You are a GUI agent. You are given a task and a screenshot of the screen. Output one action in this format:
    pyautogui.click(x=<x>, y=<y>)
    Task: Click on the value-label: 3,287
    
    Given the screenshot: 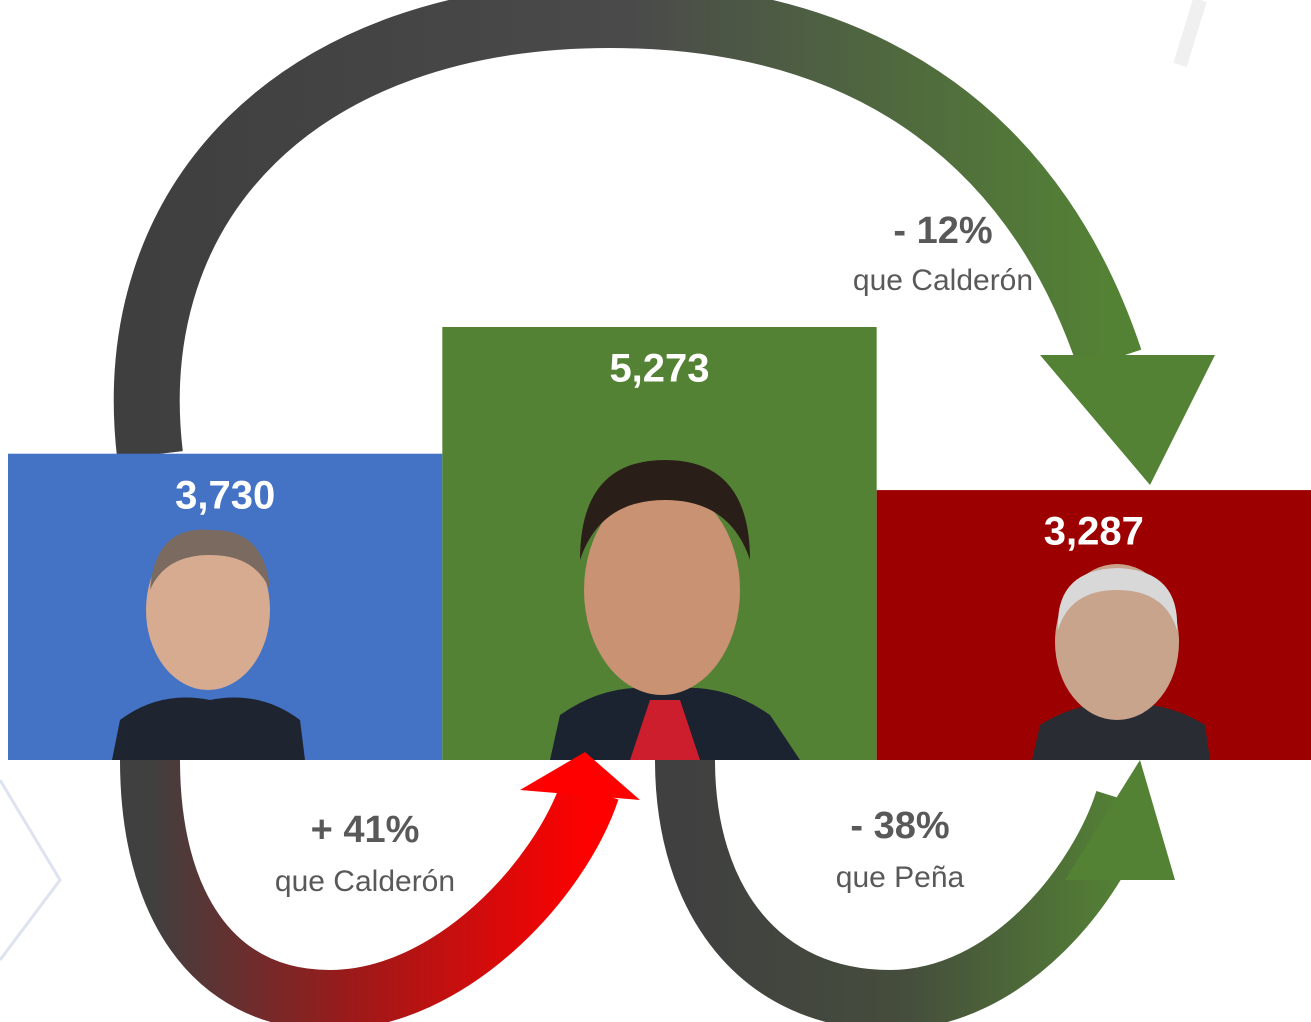 What is the action you would take?
    pyautogui.click(x=1094, y=532)
    